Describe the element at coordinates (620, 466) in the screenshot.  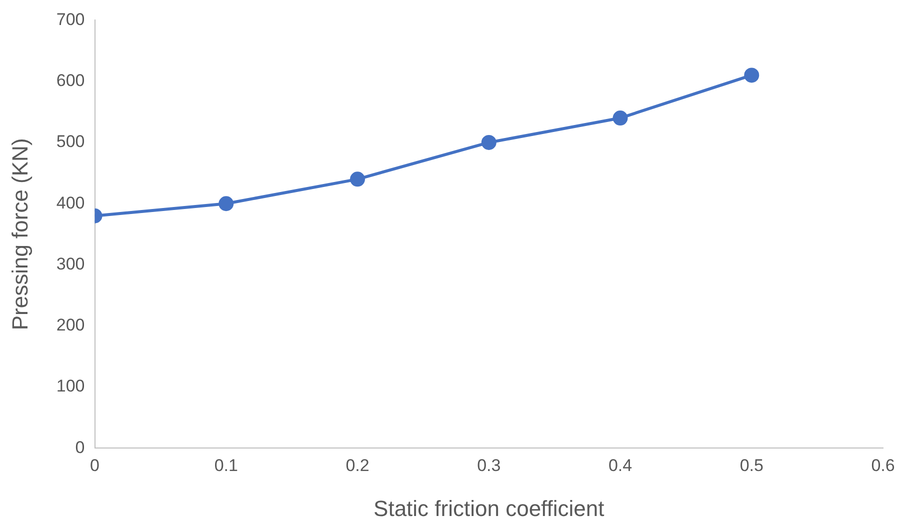
I see `x-tick-label: 0.4` at that location.